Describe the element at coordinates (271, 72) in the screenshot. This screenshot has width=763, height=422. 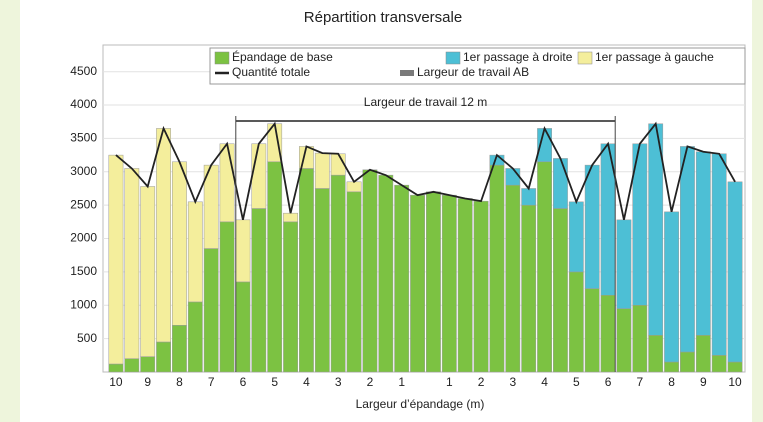
I see `legend-label: Quantité totale` at that location.